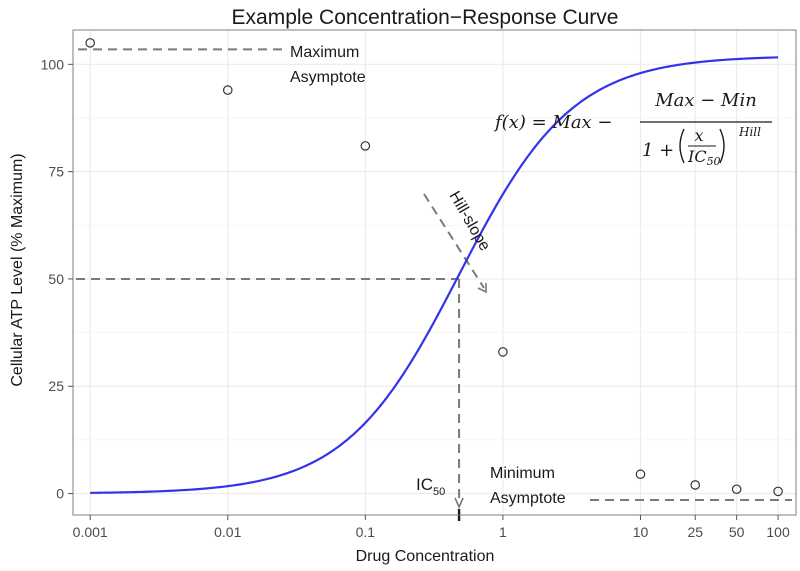 The image size is (800, 571). Describe the element at coordinates (425, 556) in the screenshot. I see `x-axis-title: Drug Concentration` at that location.